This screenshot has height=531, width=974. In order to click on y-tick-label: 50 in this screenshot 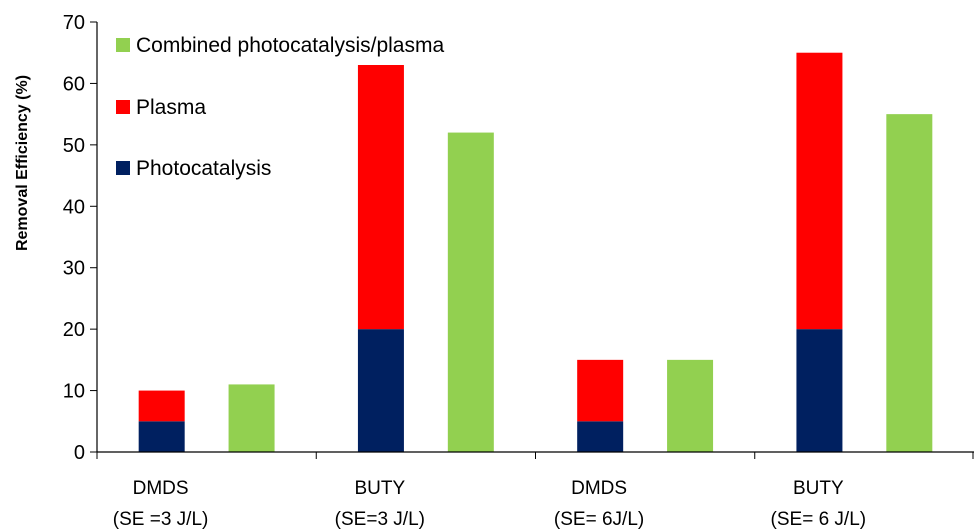, I will do `click(74, 146)`.